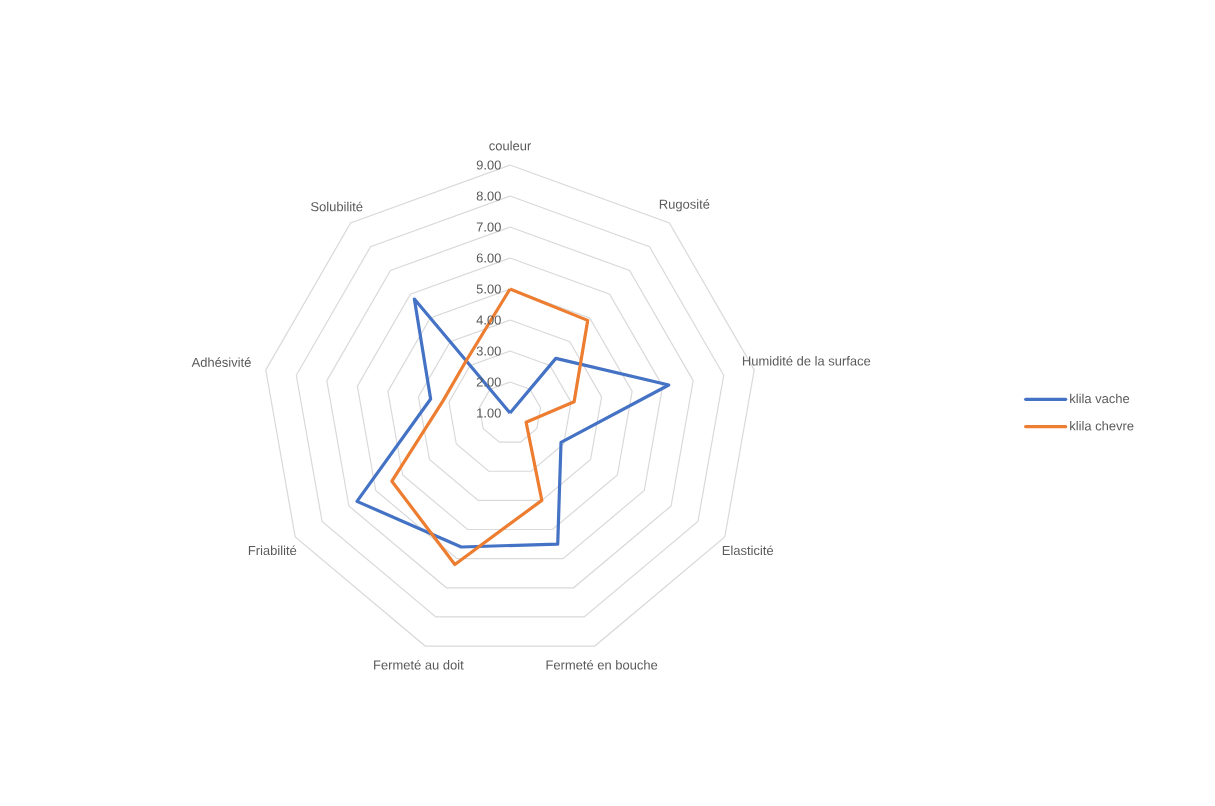  Describe the element at coordinates (221, 362) in the screenshot. I see `spoke-label: Adhésivité` at that location.